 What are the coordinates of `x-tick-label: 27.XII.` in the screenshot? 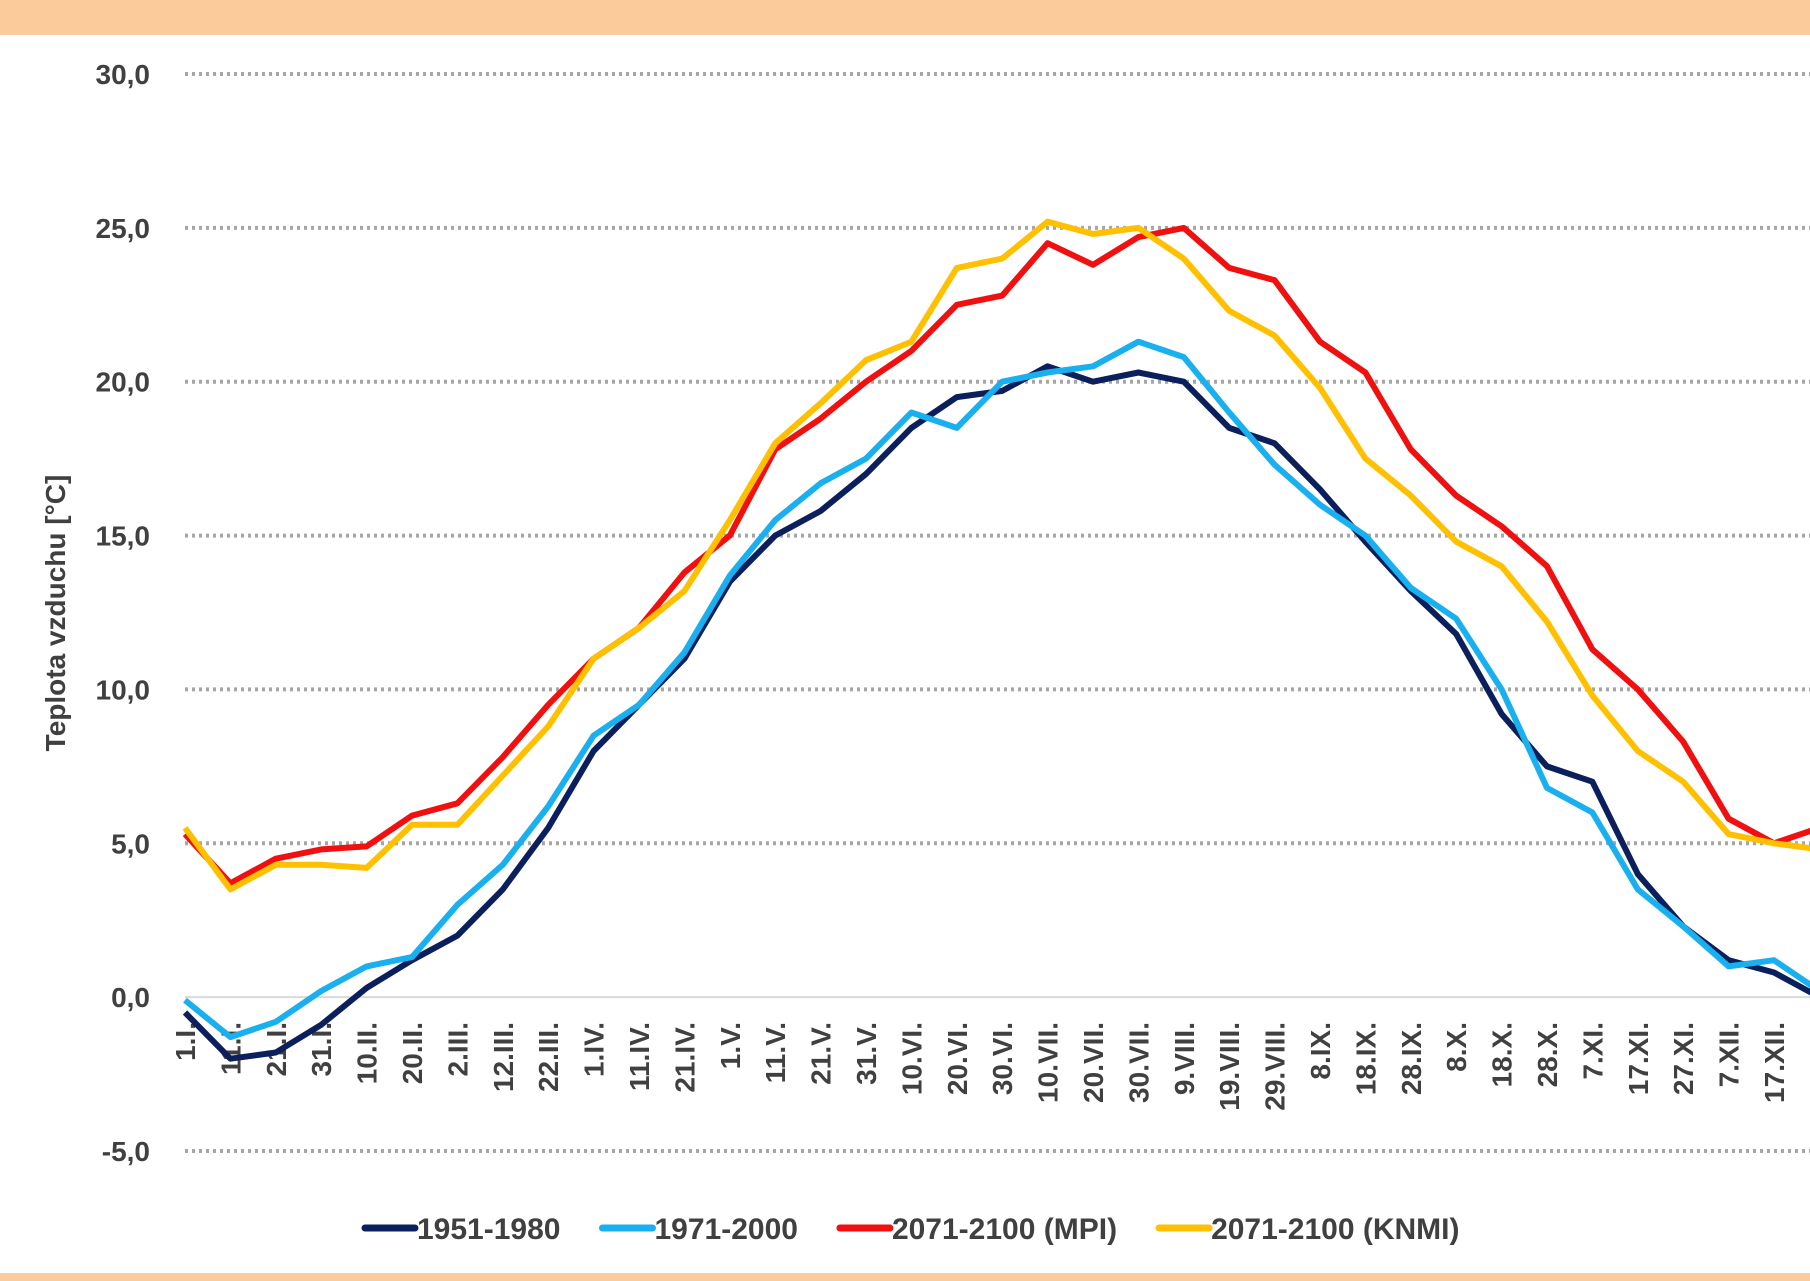 It's located at (1807, 1062).